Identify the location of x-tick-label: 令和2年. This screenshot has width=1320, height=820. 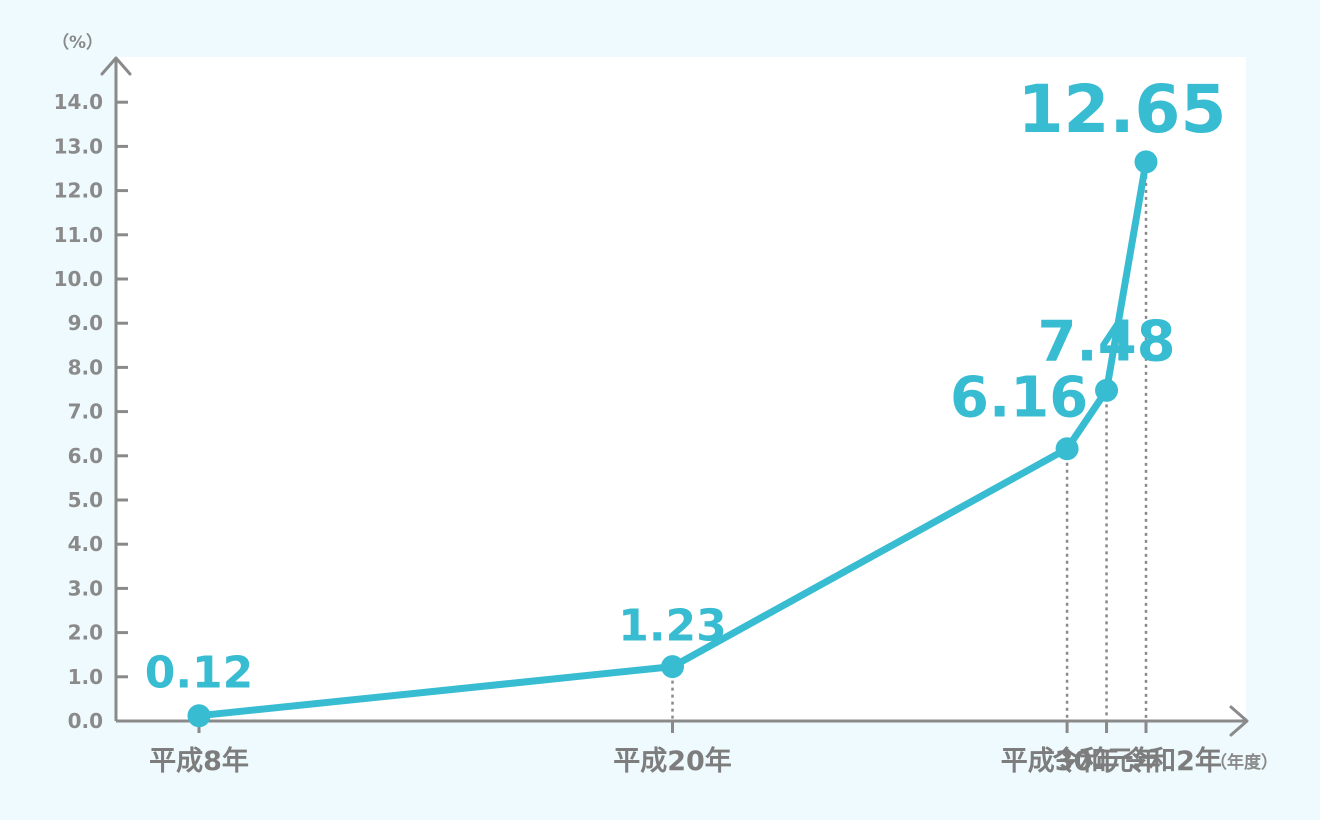
(1172, 761).